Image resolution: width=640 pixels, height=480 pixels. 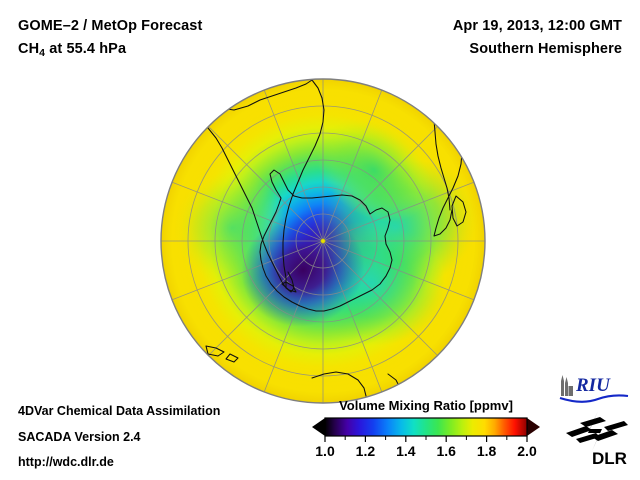 What do you see at coordinates (537, 26) in the screenshot?
I see `forecast-timestamp: Apr 19, 2013, 12:00 GMT` at bounding box center [537, 26].